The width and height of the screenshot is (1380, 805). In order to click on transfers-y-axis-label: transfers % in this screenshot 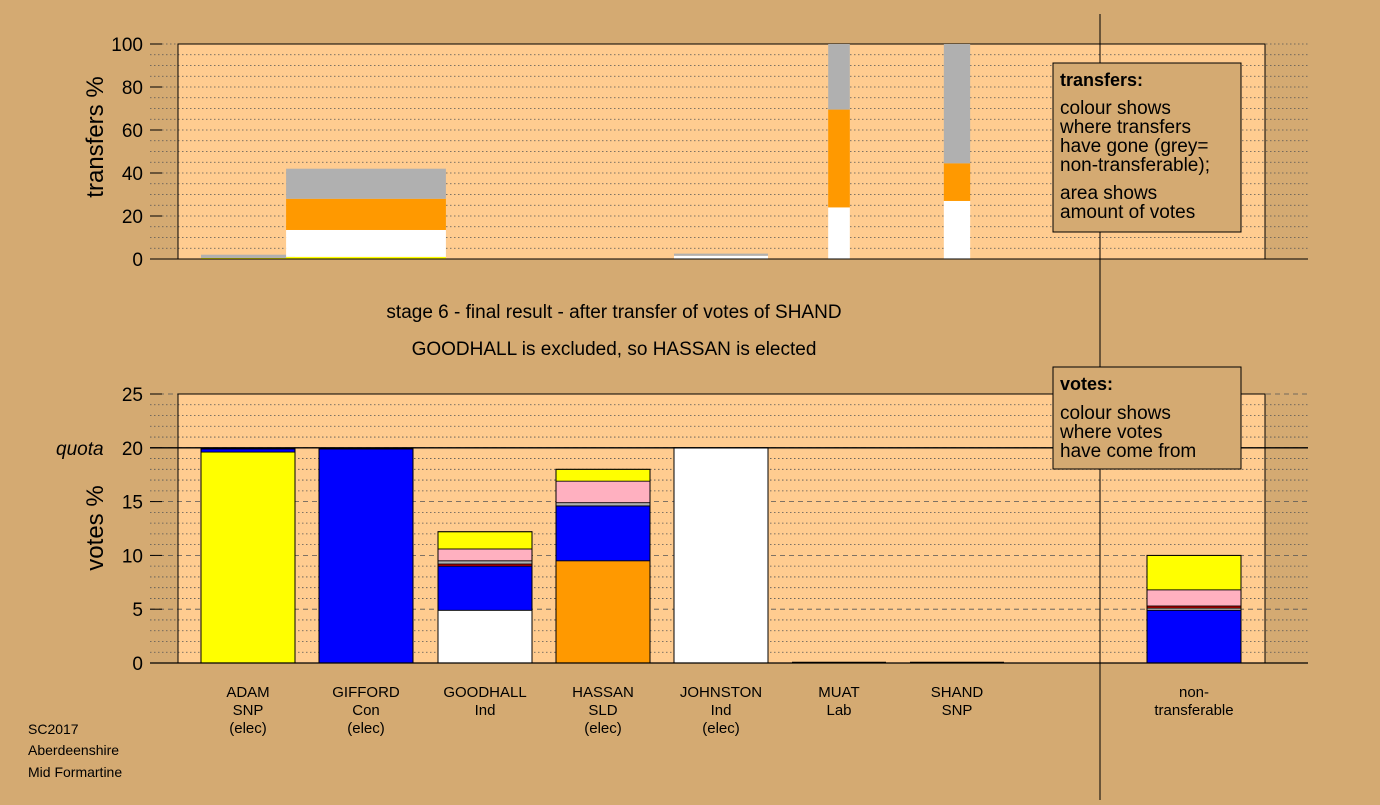, I will do `click(95, 136)`.